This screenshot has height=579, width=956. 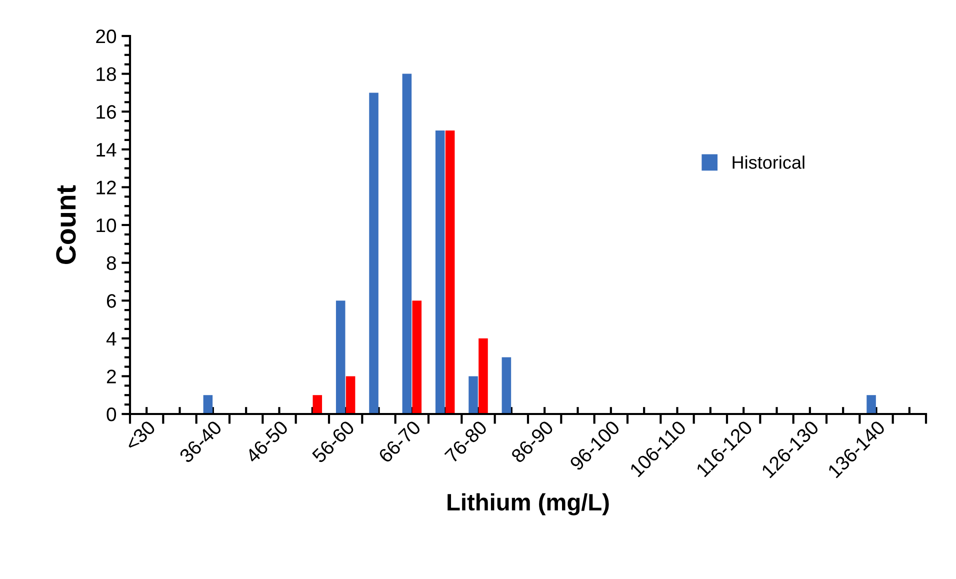 I want to click on y-tick-label: 20, so click(x=106, y=36).